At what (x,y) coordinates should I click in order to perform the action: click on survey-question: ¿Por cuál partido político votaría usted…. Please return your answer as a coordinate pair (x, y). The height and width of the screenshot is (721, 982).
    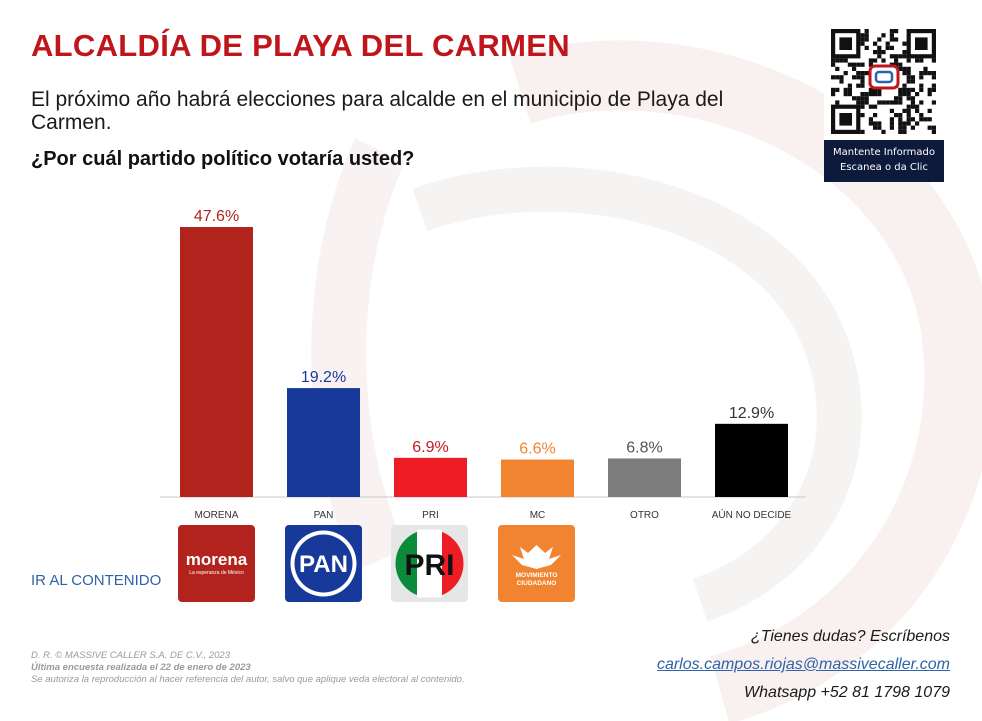
    Looking at the image, I should click on (223, 159).